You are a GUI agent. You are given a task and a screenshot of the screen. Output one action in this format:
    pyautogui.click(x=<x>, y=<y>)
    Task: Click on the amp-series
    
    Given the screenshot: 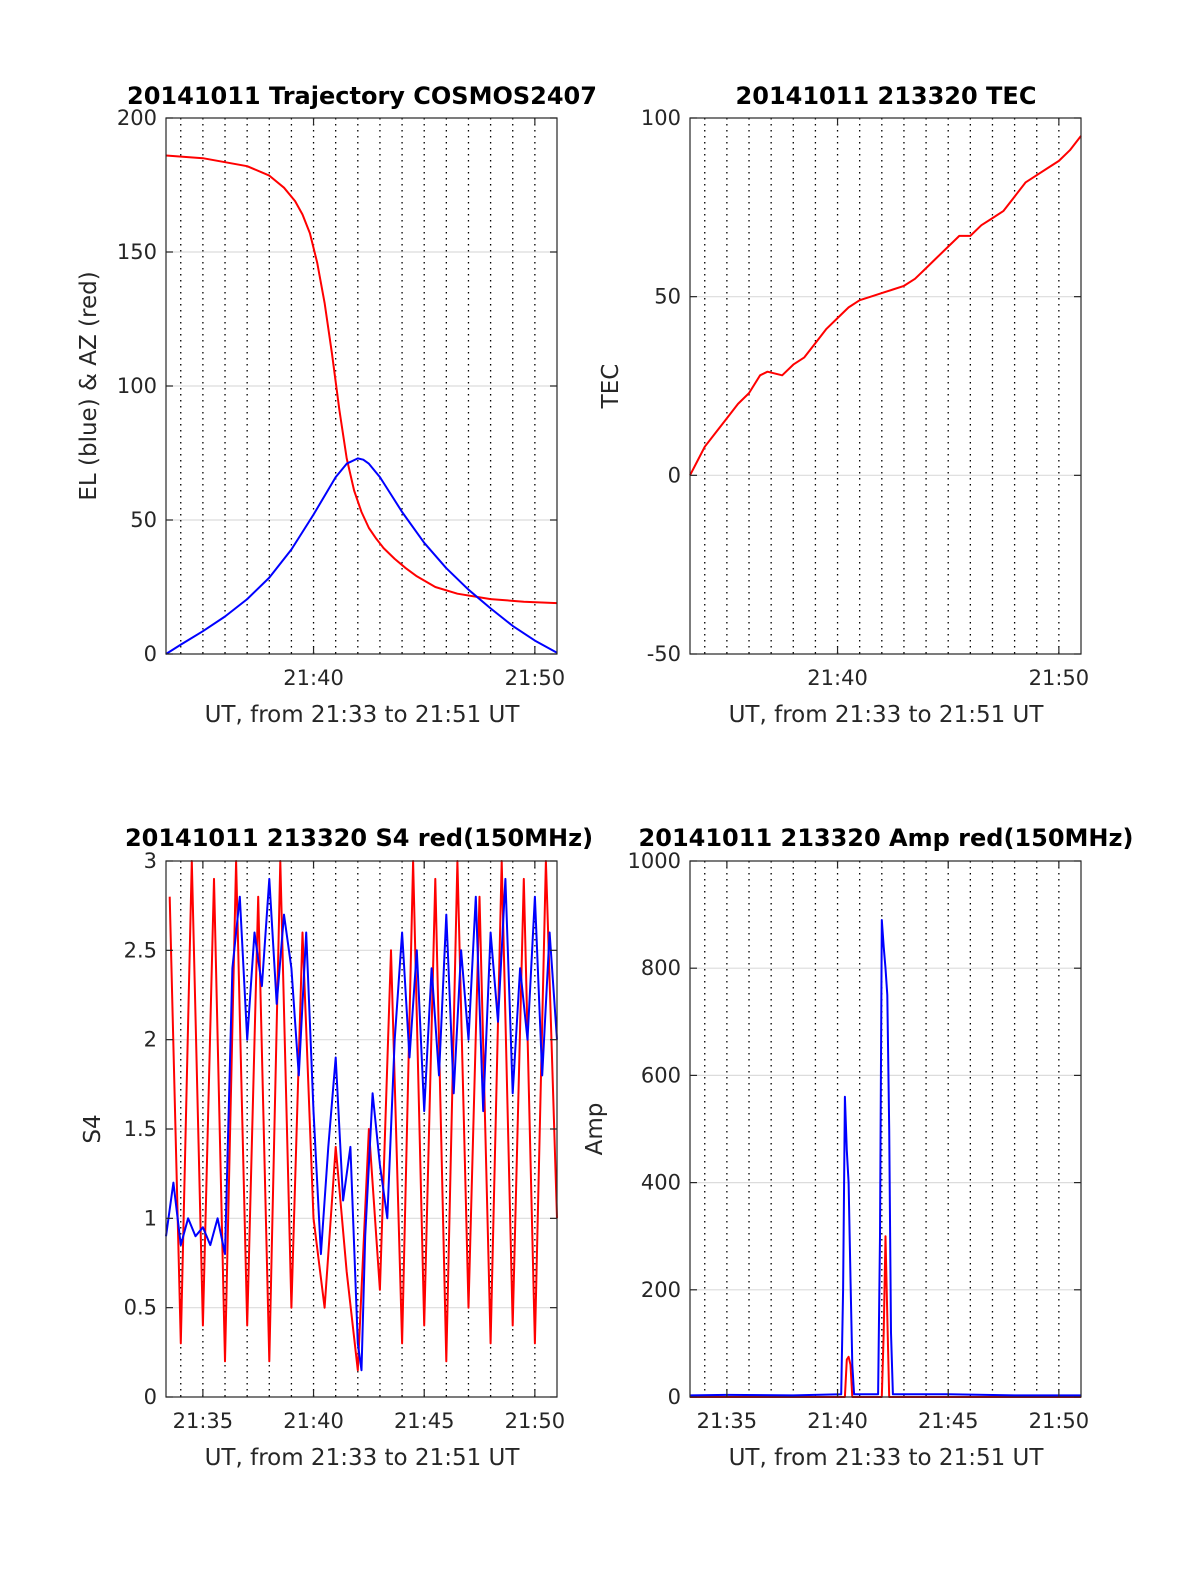 What is the action you would take?
    pyautogui.click(x=885, y=1158)
    